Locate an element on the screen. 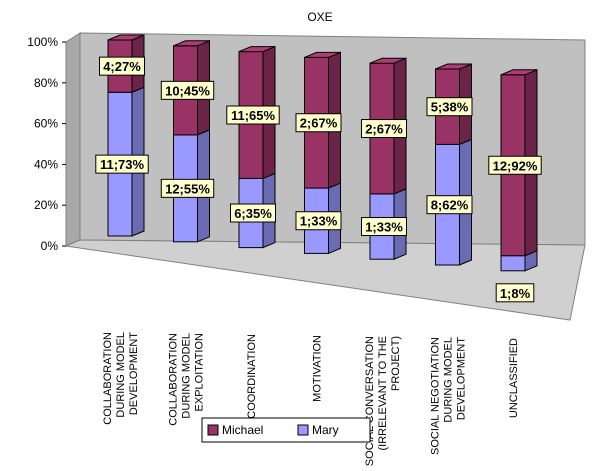  data-label-mary: 1;8% is located at coordinates (515, 293).